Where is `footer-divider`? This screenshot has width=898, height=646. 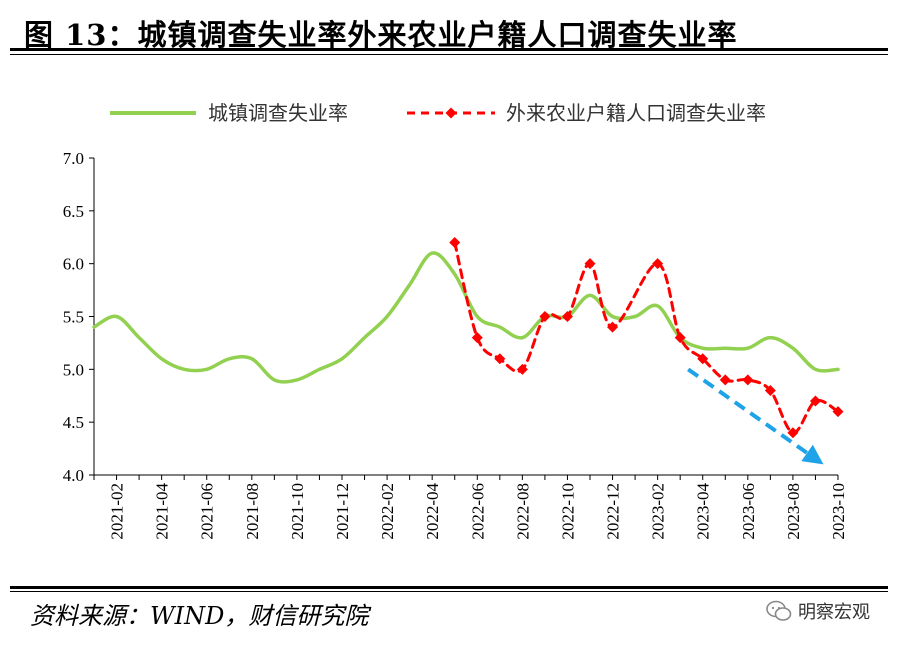
footer-divider is located at coordinates (449, 587).